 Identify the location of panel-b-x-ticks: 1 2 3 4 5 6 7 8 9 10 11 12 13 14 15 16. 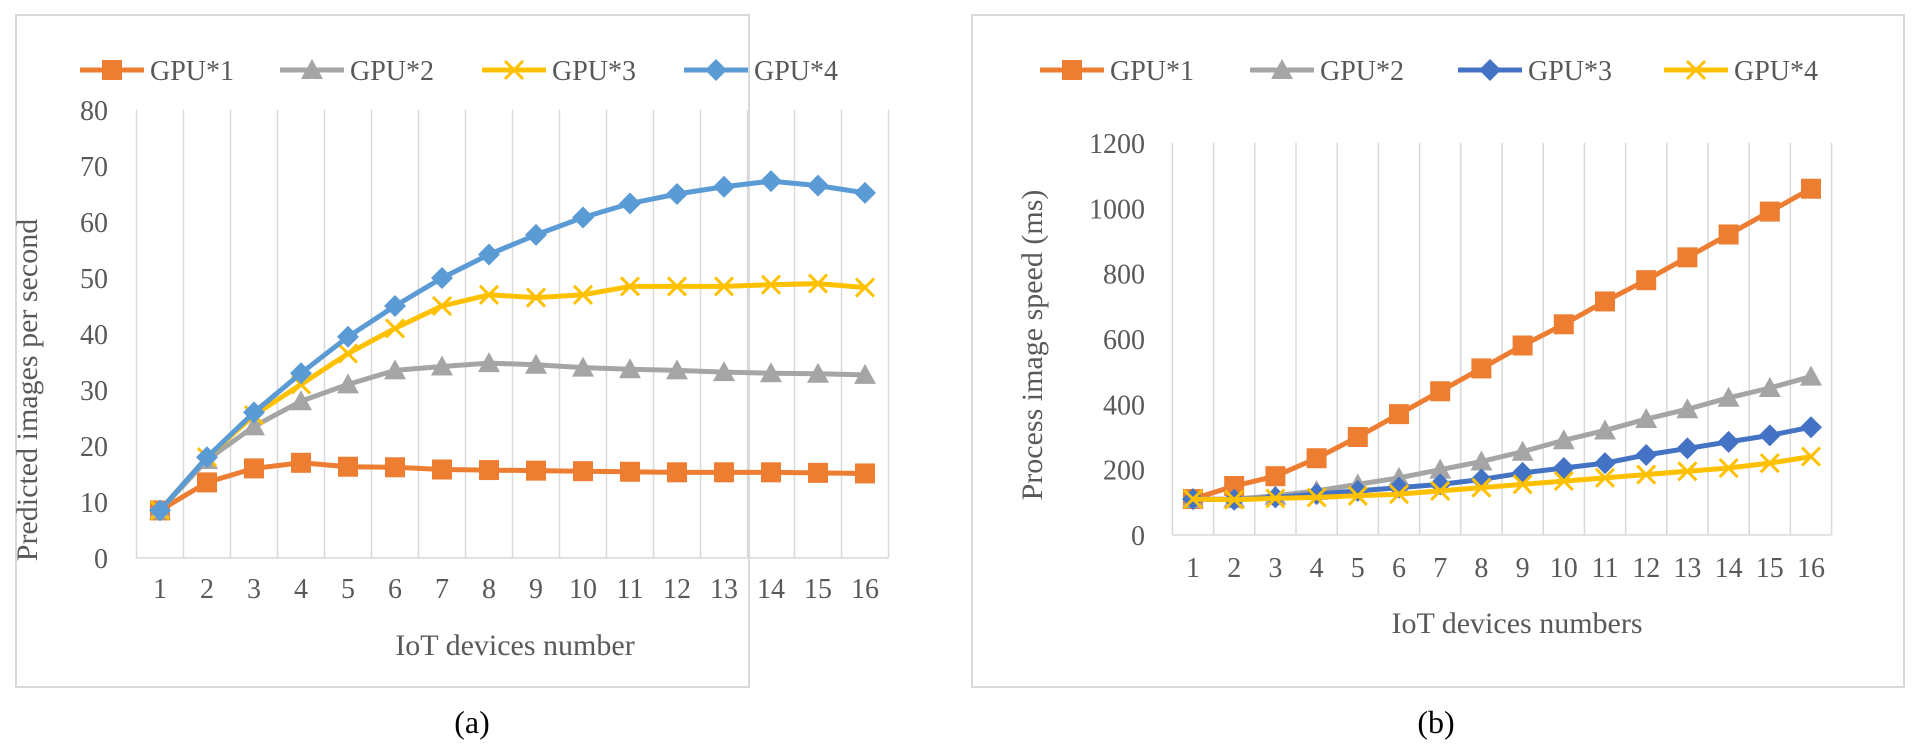
(1505, 568).